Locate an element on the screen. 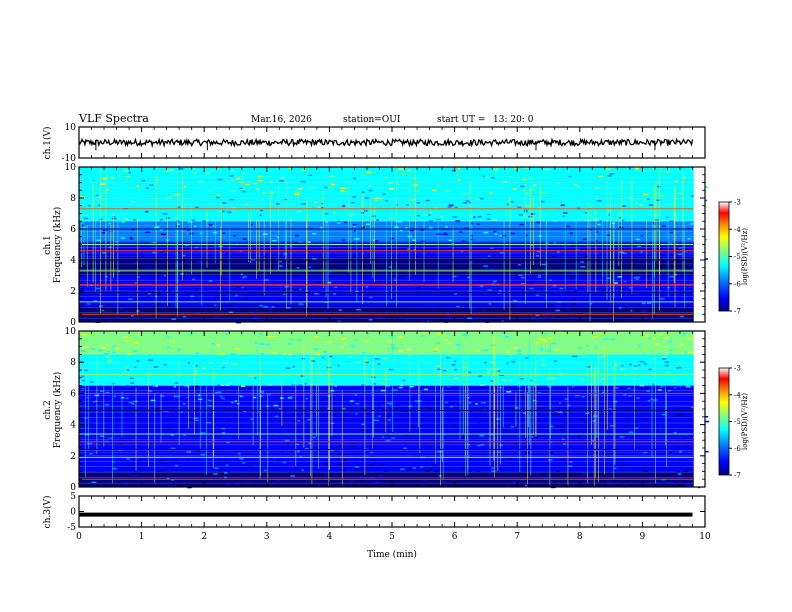  ch1-spectrogram-band is located at coordinates (392, 297).